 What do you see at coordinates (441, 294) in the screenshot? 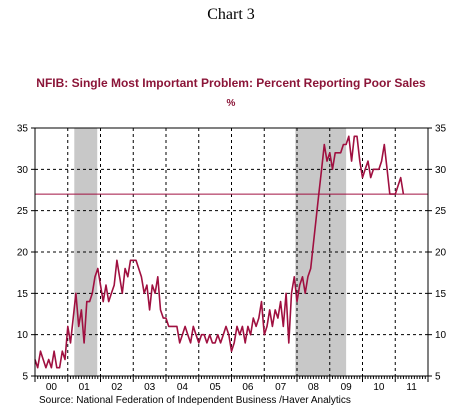
I see `y-tick-label-right: 15` at bounding box center [441, 294].